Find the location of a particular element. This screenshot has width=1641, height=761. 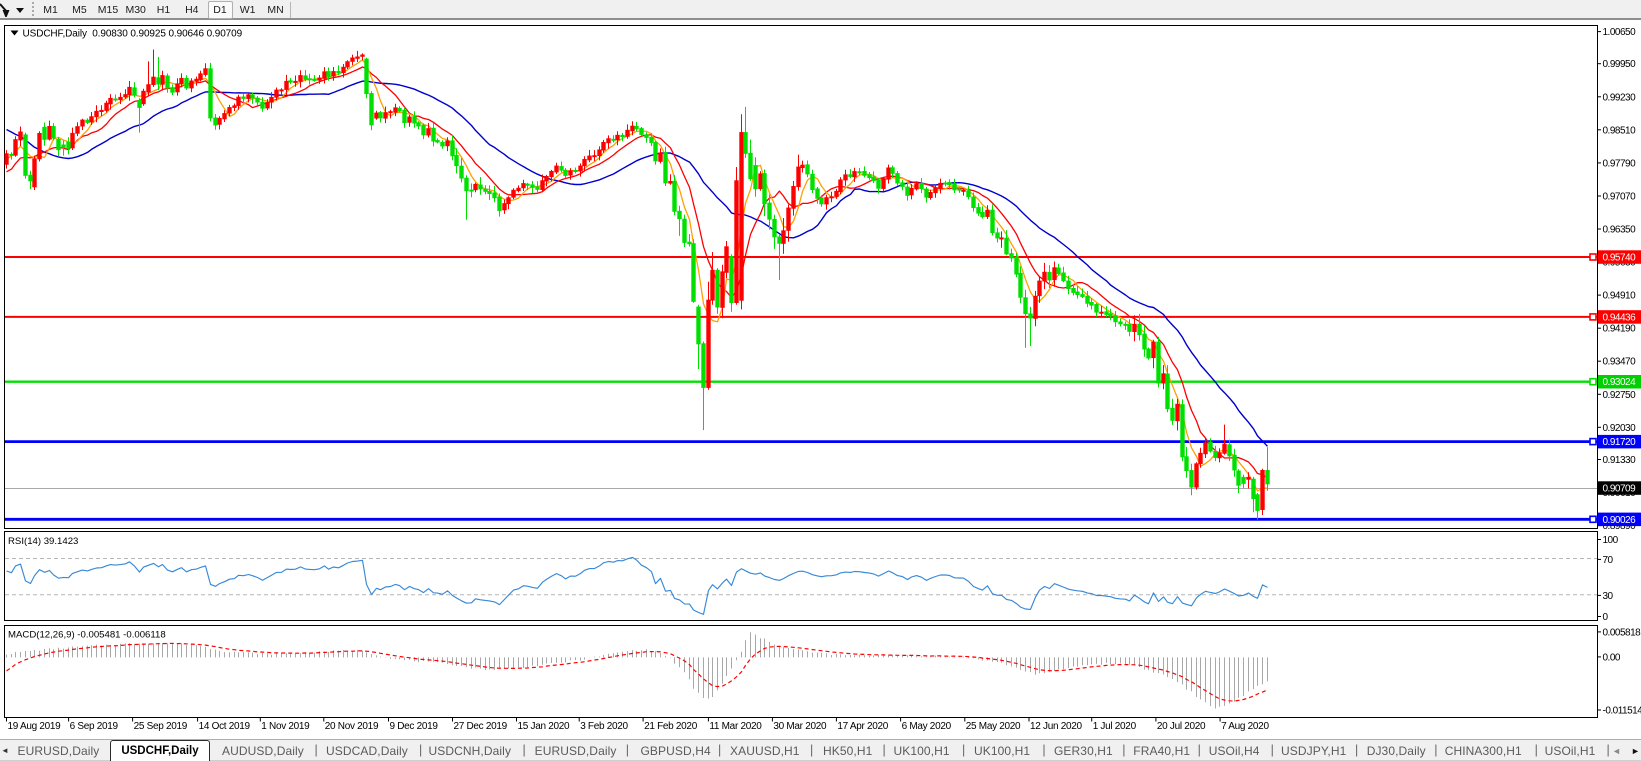

svg-text: 0.98510 is located at coordinates (1620, 130).